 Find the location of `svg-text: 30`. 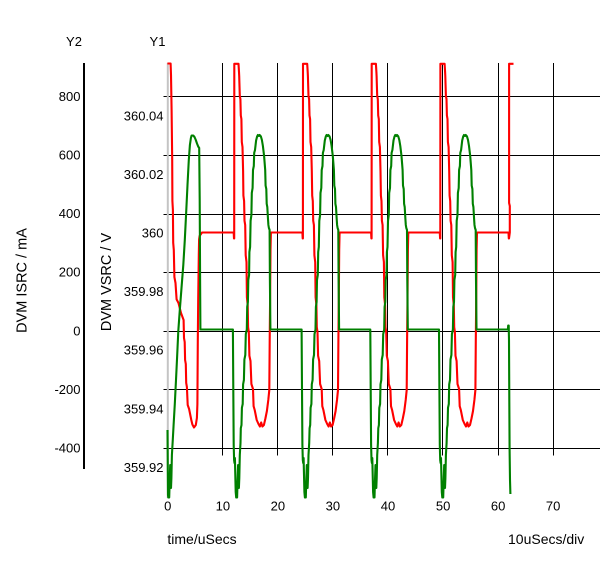

svg-text: 30 is located at coordinates (333, 506).